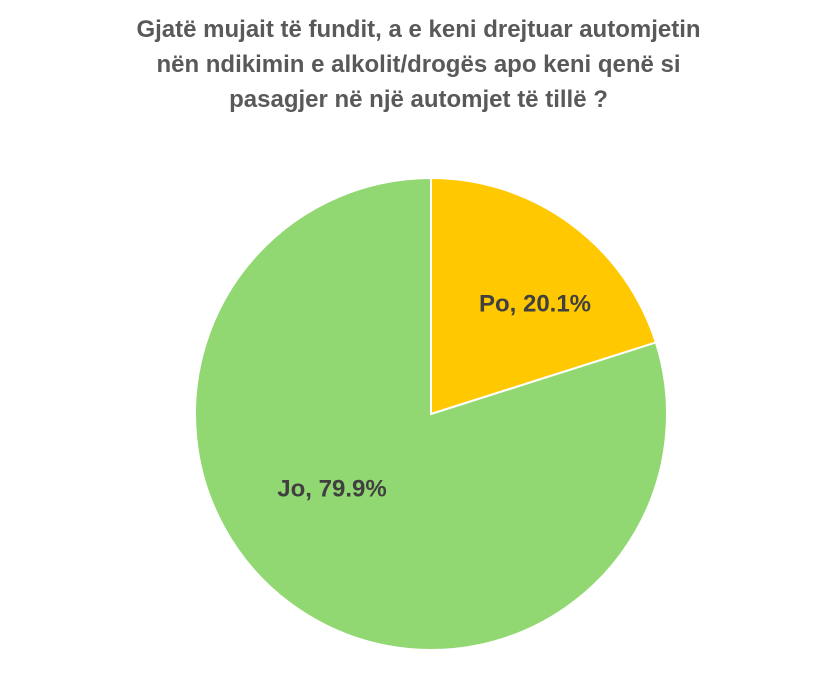 Image resolution: width=837 pixels, height=684 pixels. Describe the element at coordinates (535, 303) in the screenshot. I see `pie-slice-label-1: Po, 20.1%` at that location.